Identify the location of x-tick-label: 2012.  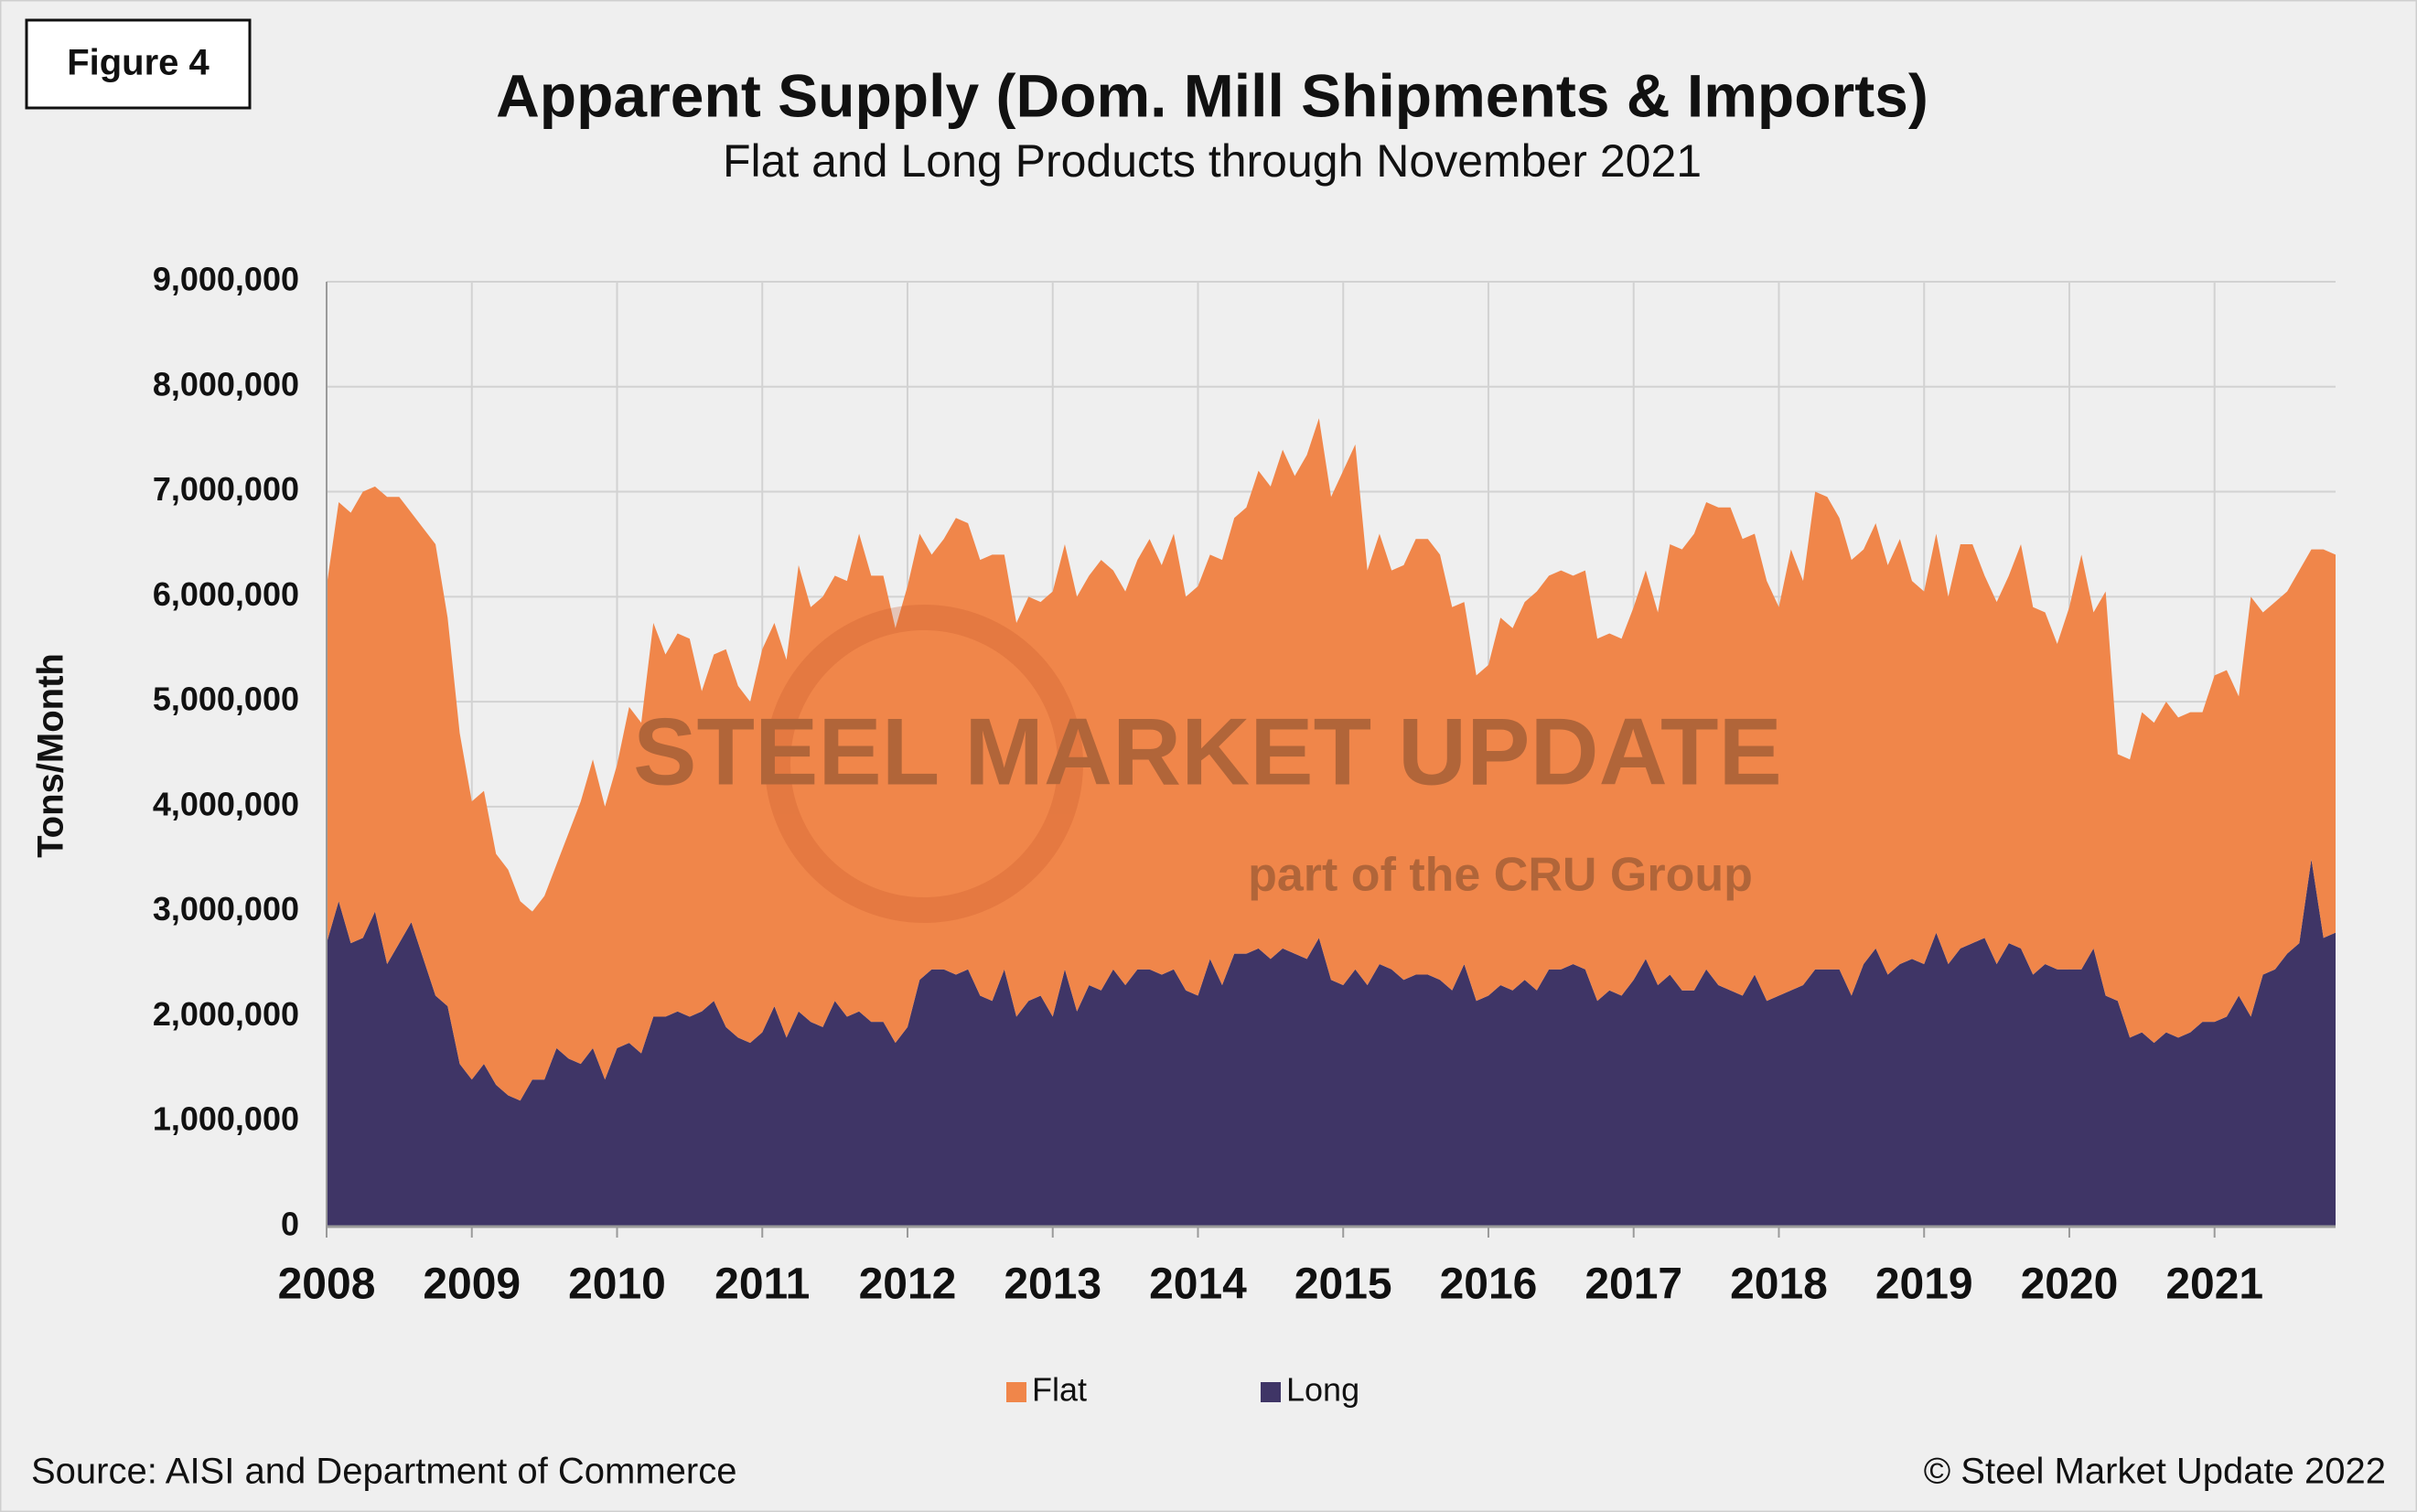
(908, 1284).